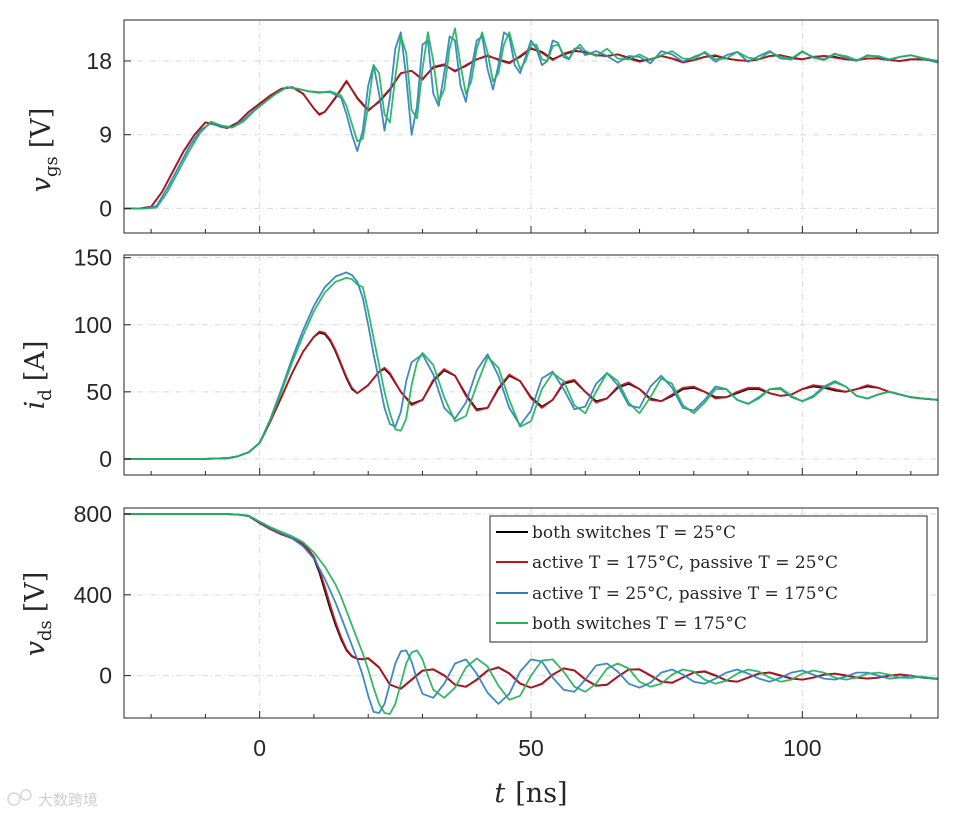  Describe the element at coordinates (93, 258) in the screenshot. I see `y-tick-label: 150` at that location.